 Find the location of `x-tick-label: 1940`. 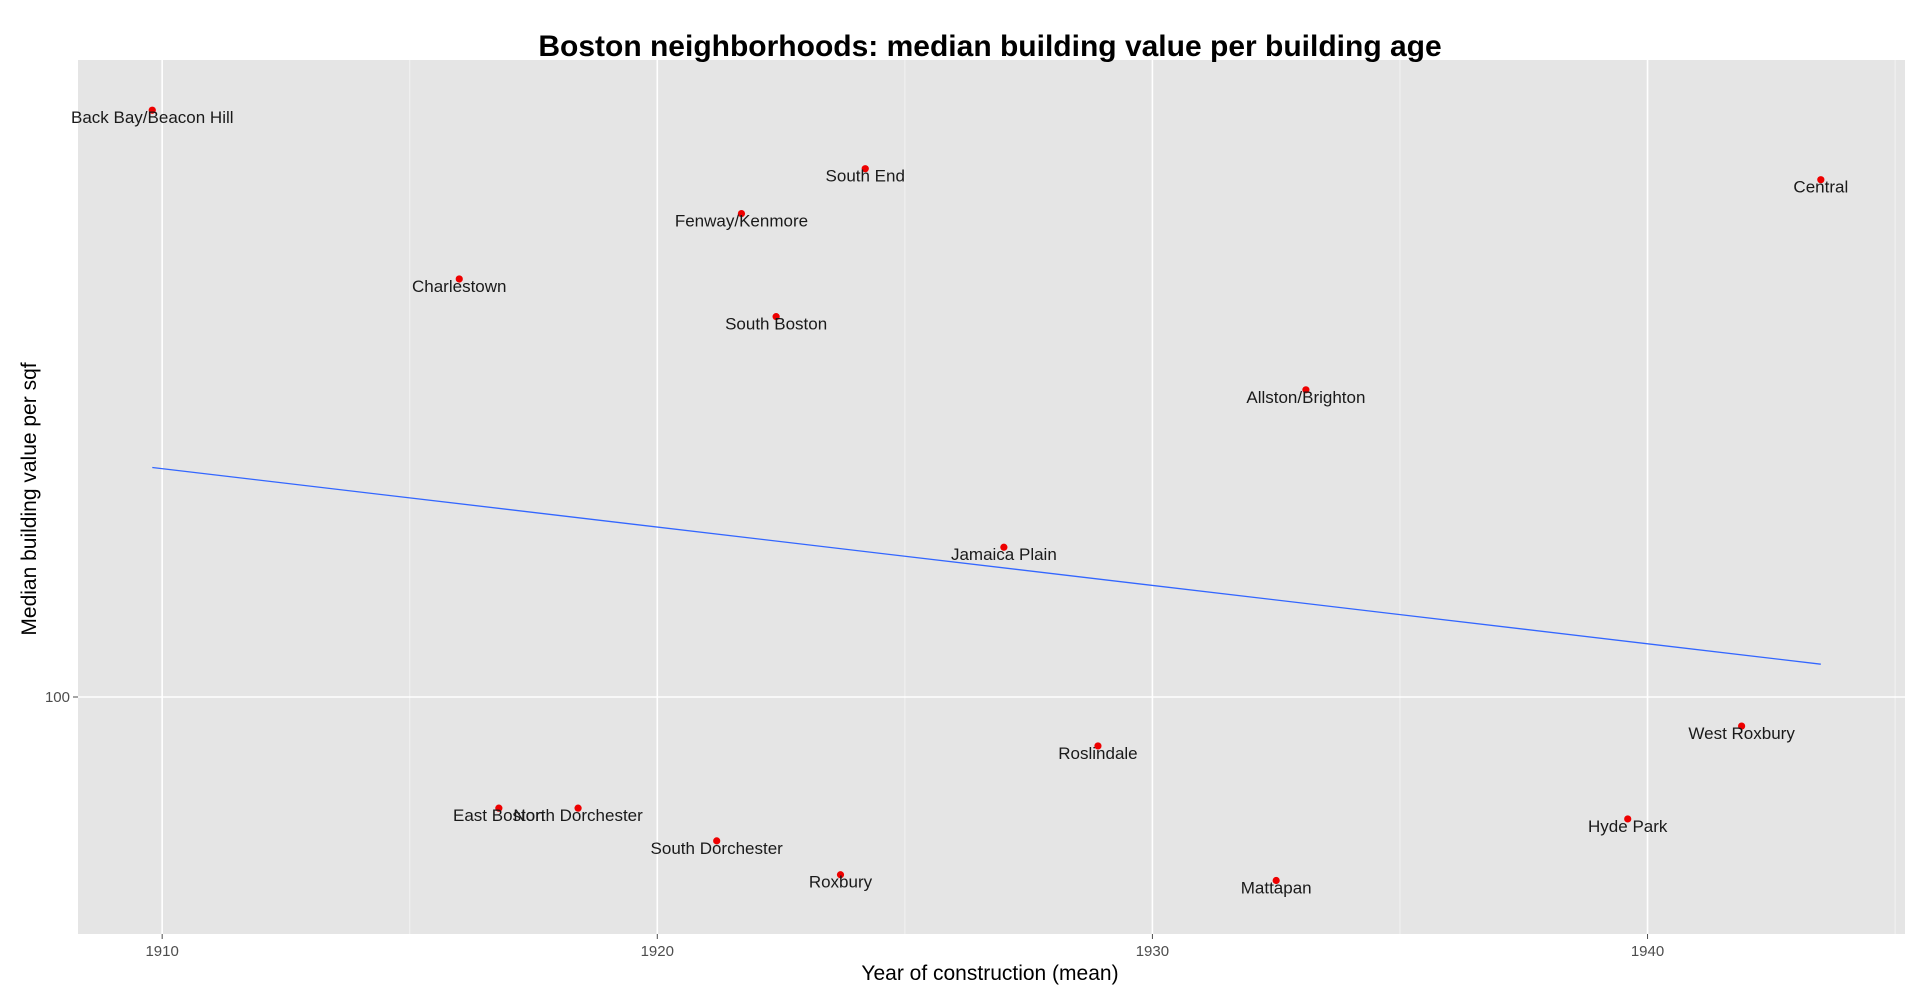

x-tick-label: 1940 is located at coordinates (1647, 951).